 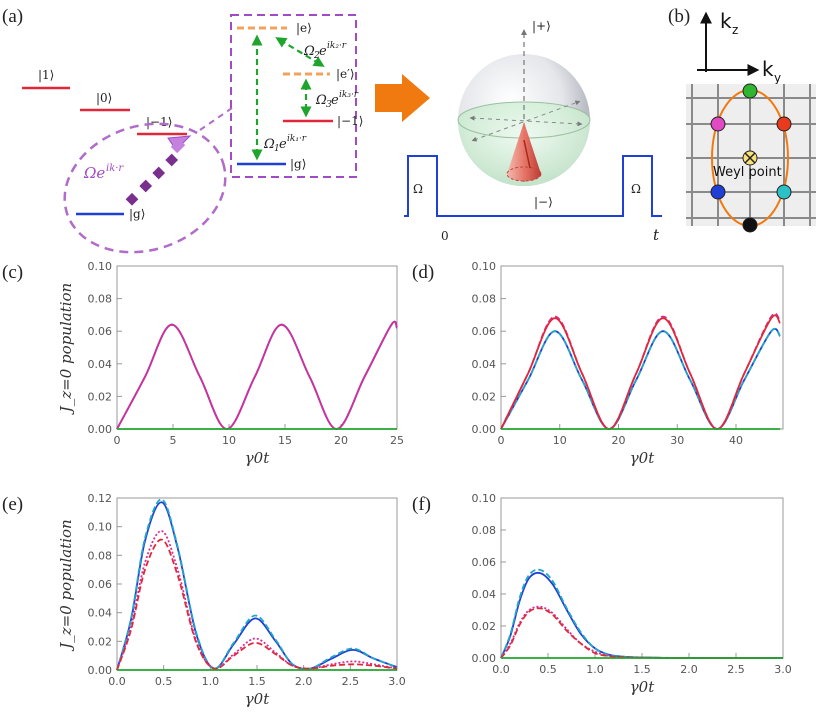 What do you see at coordinates (173, 440) in the screenshot?
I see `x-tick-label: 5` at bounding box center [173, 440].